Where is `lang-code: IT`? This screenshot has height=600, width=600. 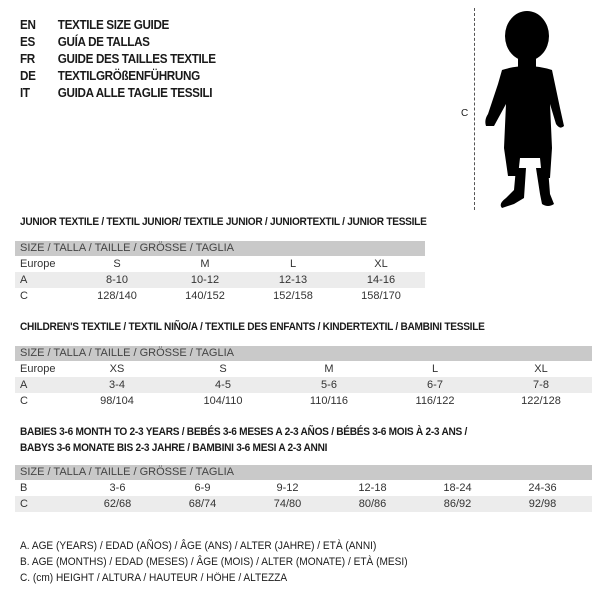
lang-code: IT is located at coordinates (25, 92).